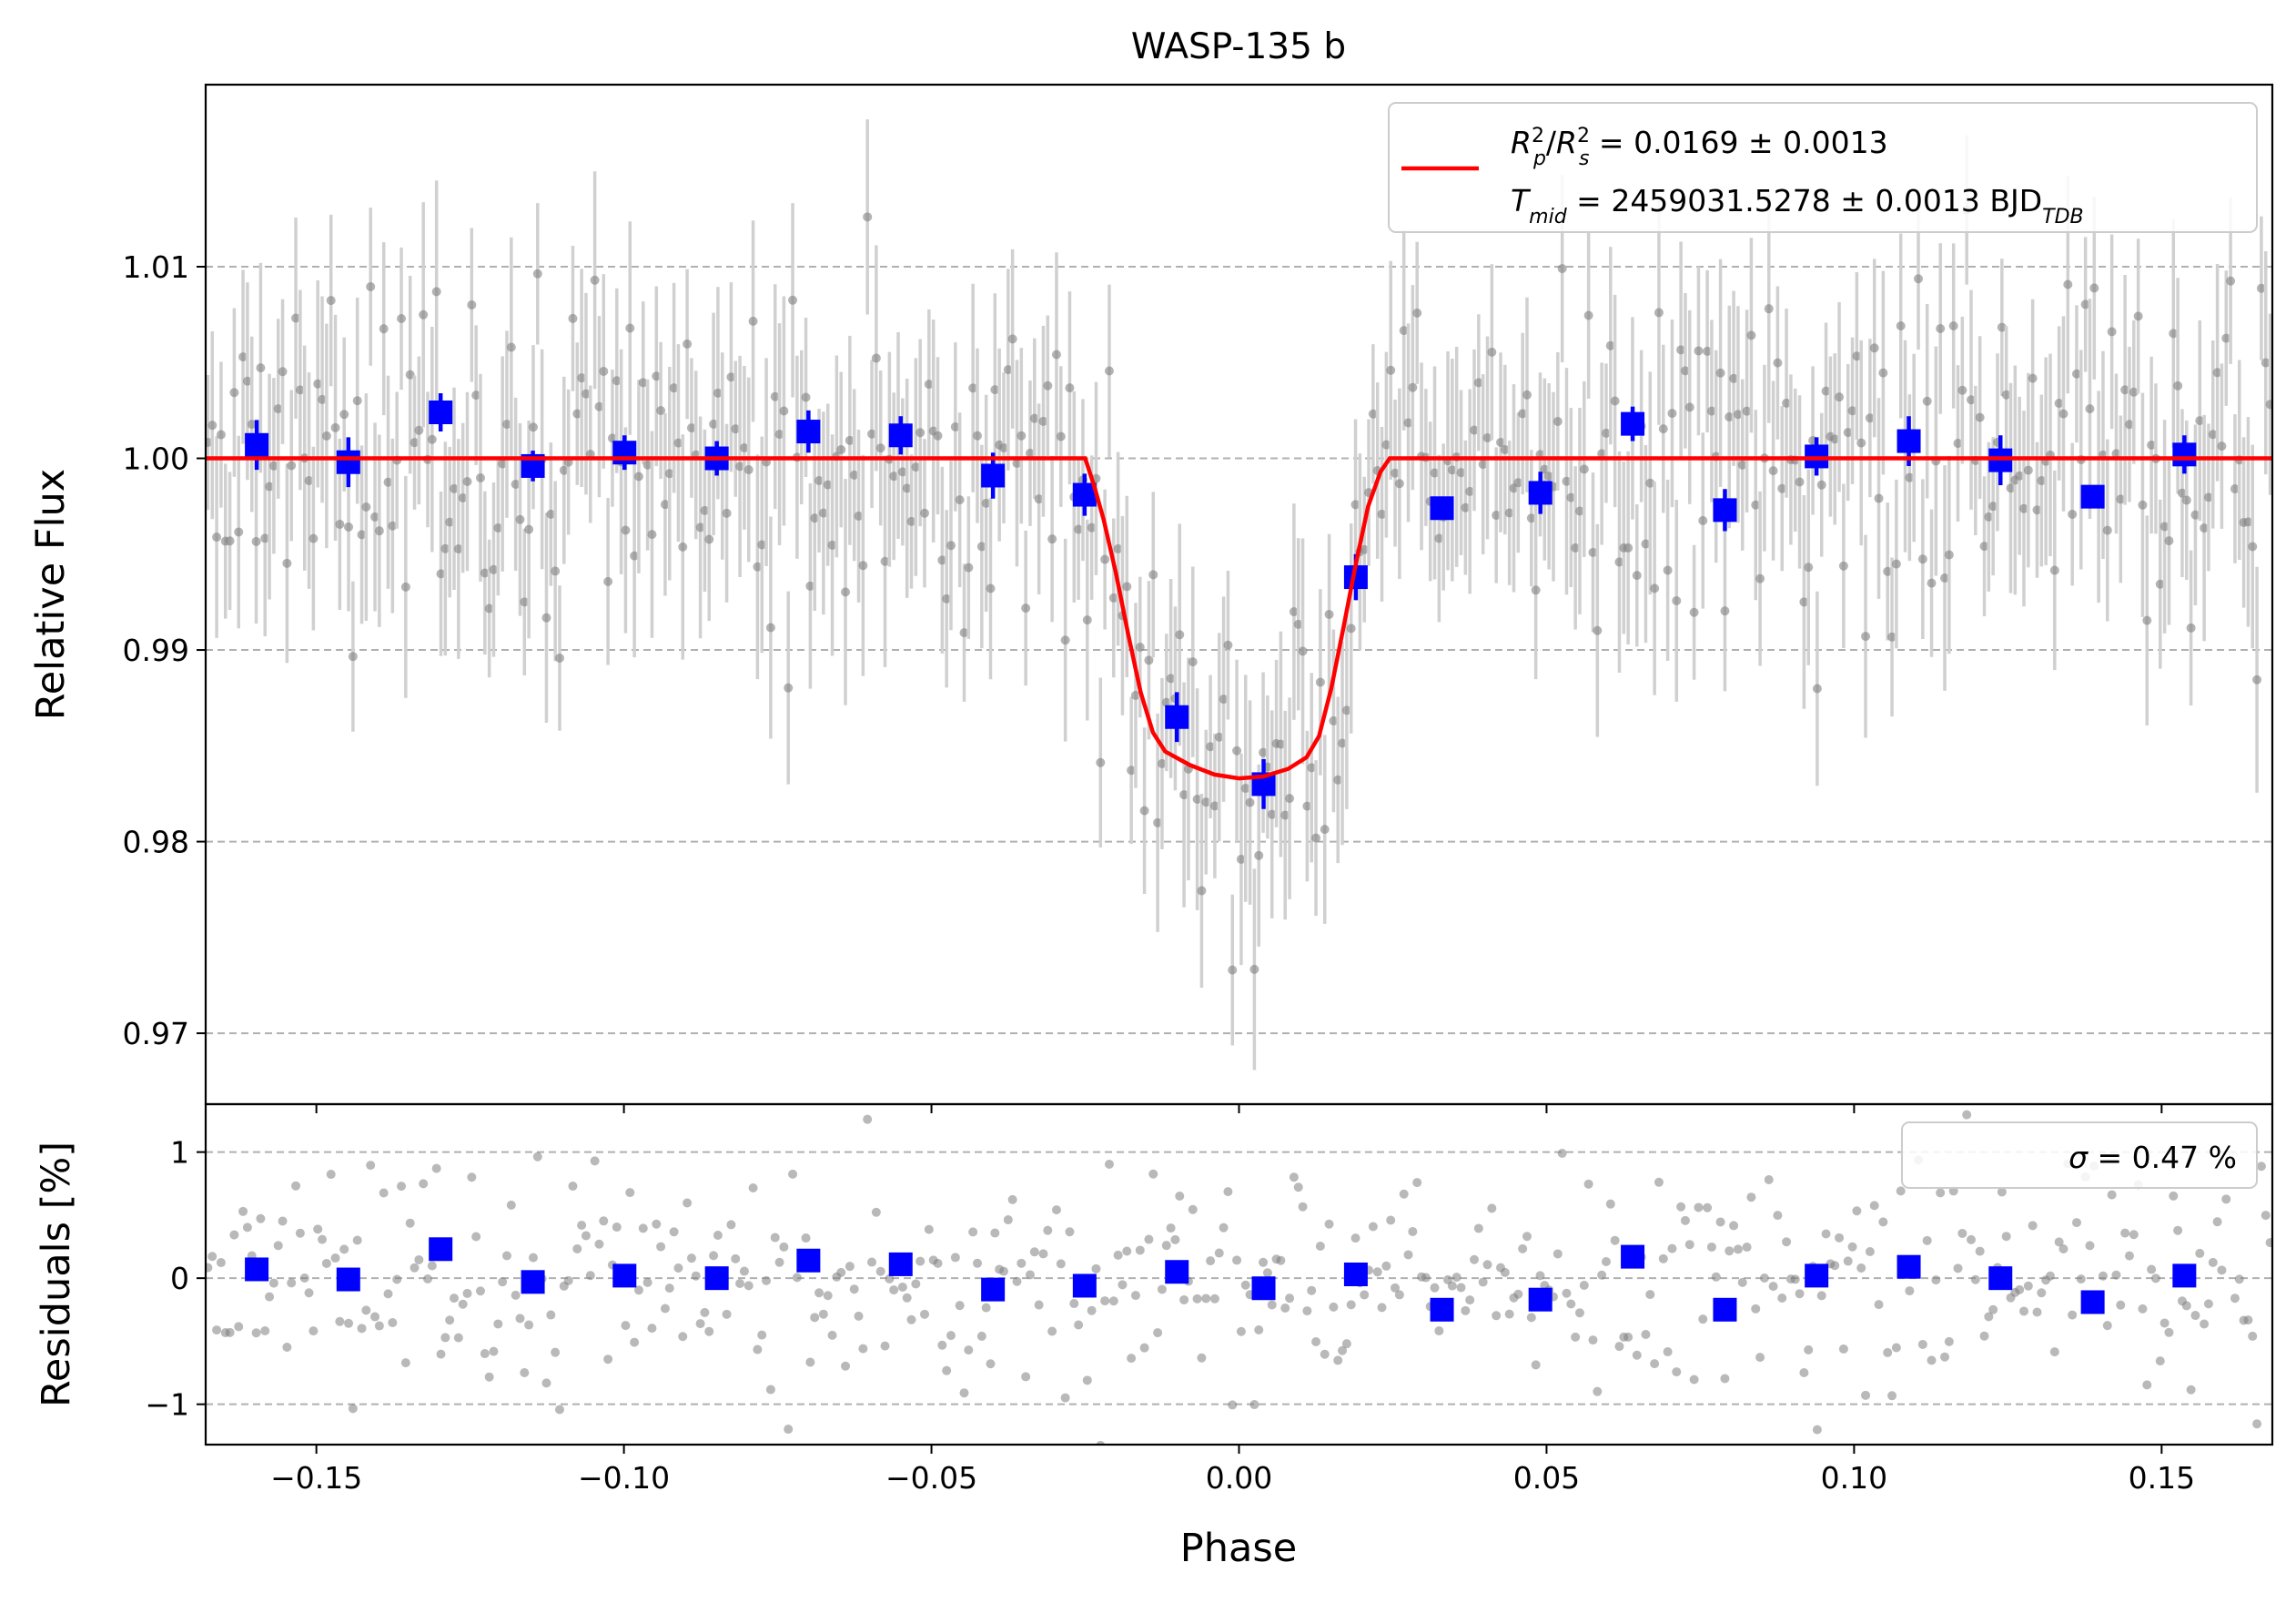 Image resolution: width=2296 pixels, height=1603 pixels. What do you see at coordinates (257, 444) in the screenshot?
I see `binned-point` at bounding box center [257, 444].